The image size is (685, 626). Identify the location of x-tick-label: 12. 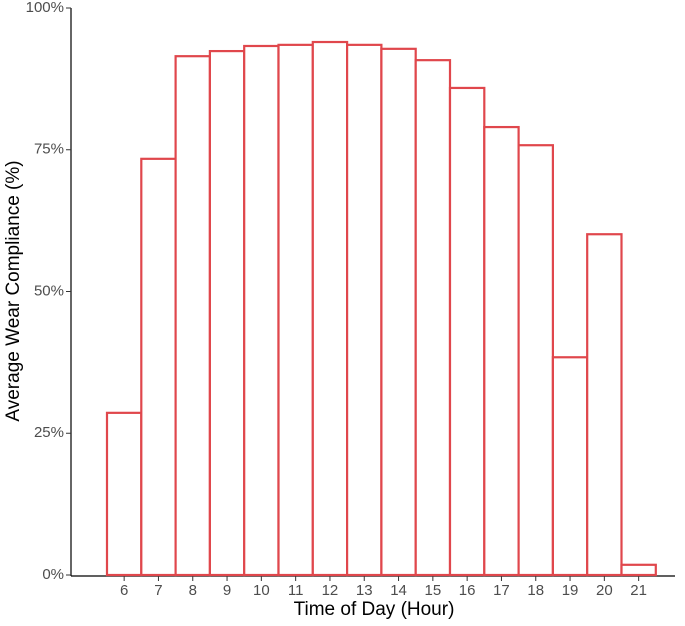
(330, 590).